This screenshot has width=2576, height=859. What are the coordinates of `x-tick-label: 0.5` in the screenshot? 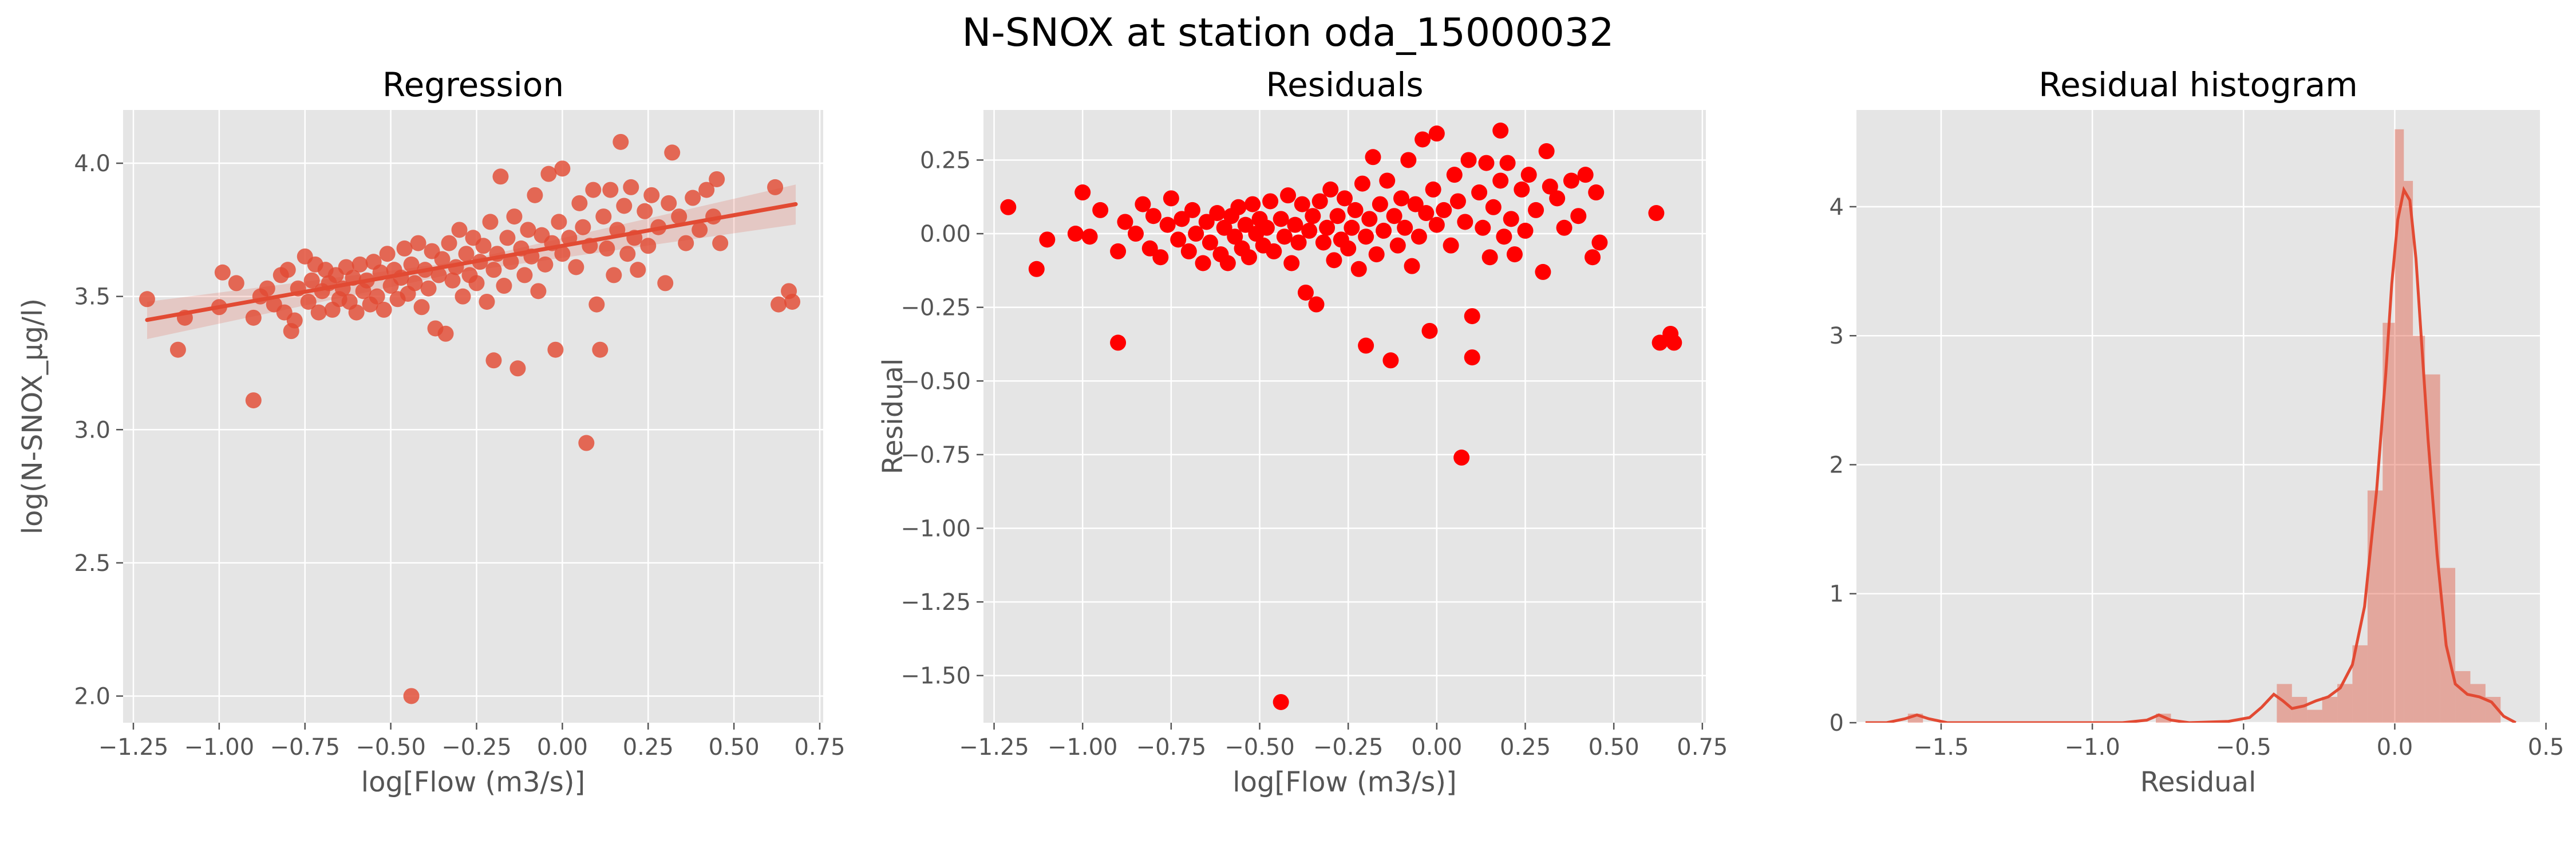 It's located at (2546, 747).